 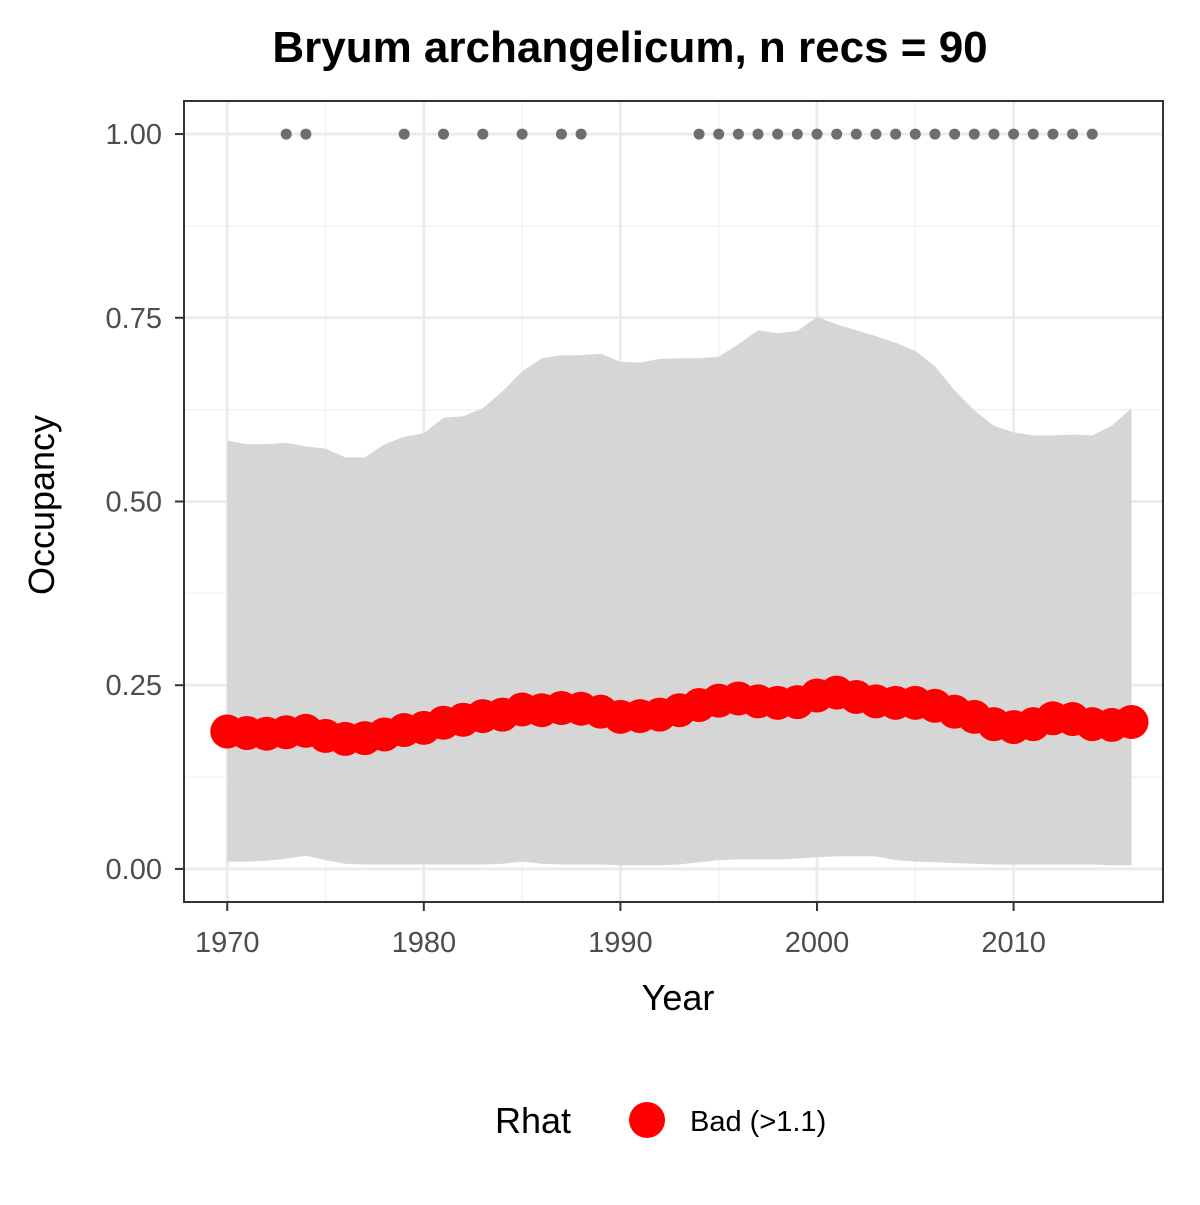 What do you see at coordinates (758, 1122) in the screenshot?
I see `legend-label-bad: Bad (>1.1)` at bounding box center [758, 1122].